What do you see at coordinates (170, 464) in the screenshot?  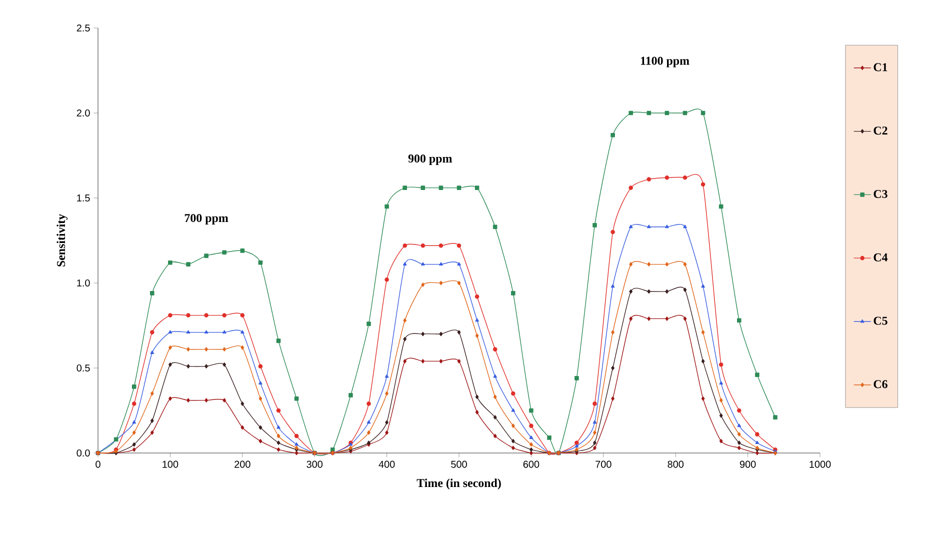 I see `x-tick-label: 100` at bounding box center [170, 464].